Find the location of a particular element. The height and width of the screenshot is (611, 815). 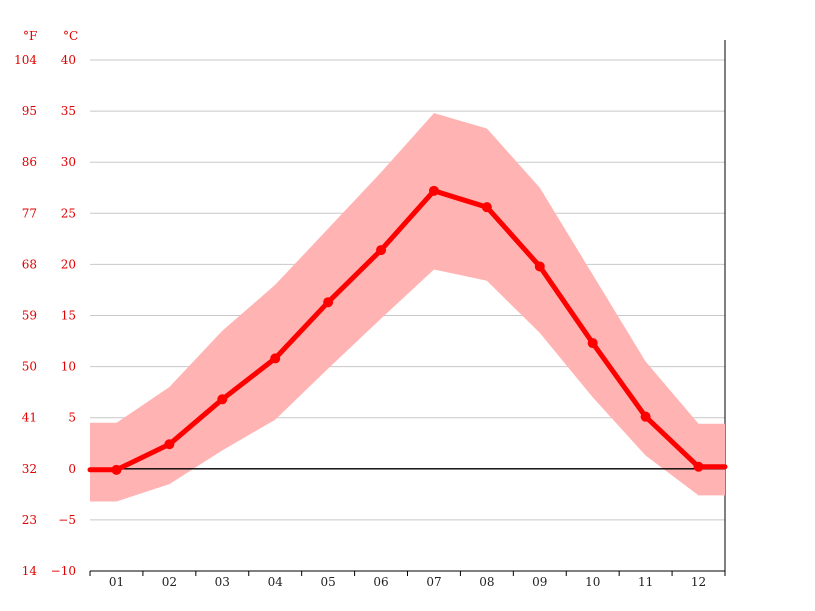

y-tick-label-celsius: −5 is located at coordinates (67, 520).